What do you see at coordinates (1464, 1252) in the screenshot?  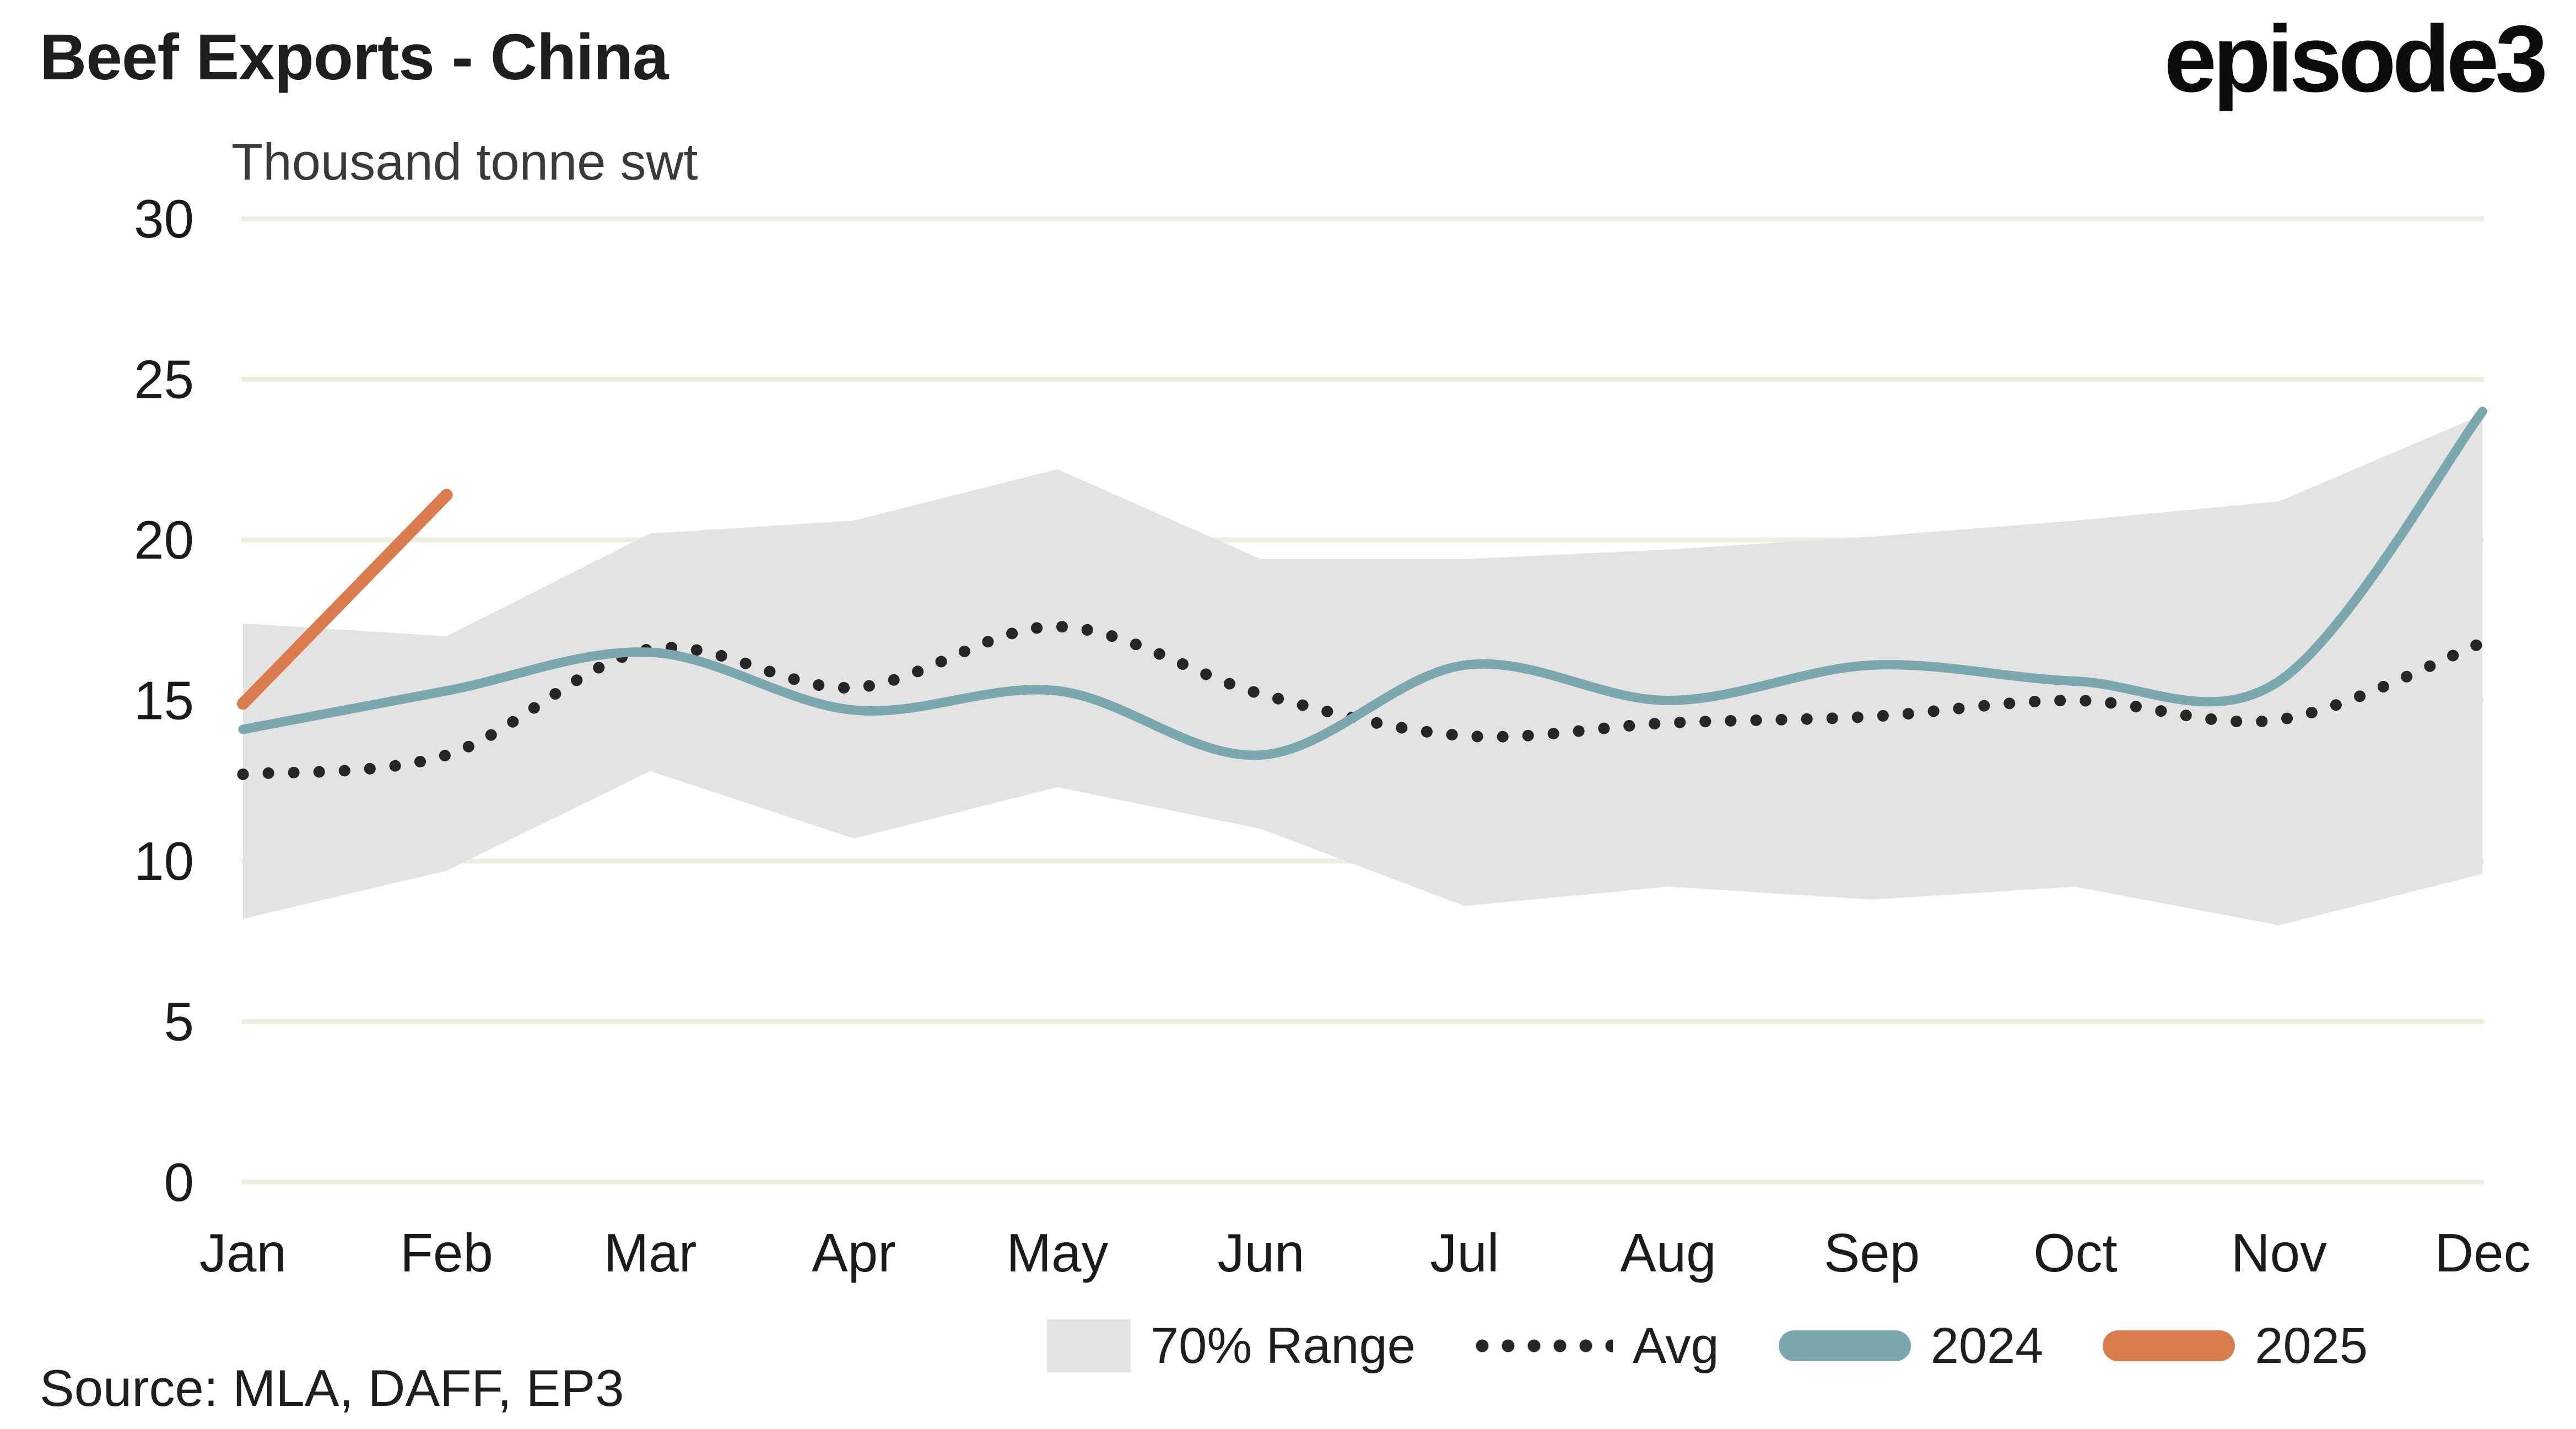 I see `x-tick-label: Jul` at bounding box center [1464, 1252].